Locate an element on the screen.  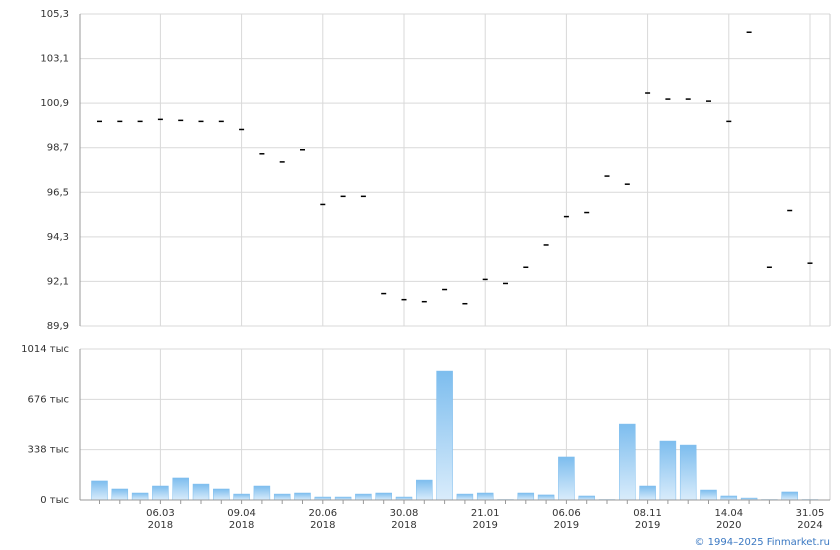
copyright: © 1994–2025 Finmarket.ru is located at coordinates (762, 542).